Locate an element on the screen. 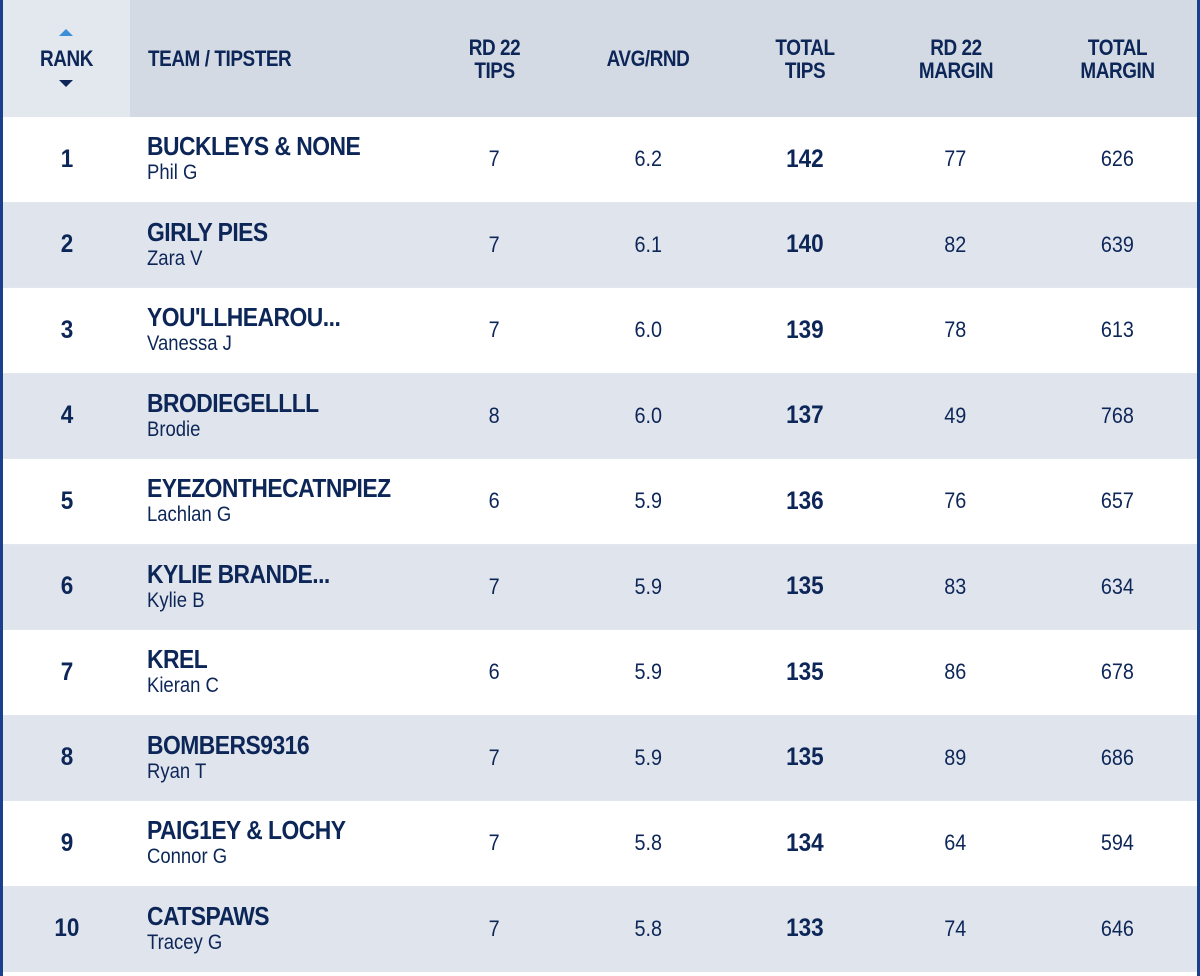  rank-cell: 6 is located at coordinates (66, 587).